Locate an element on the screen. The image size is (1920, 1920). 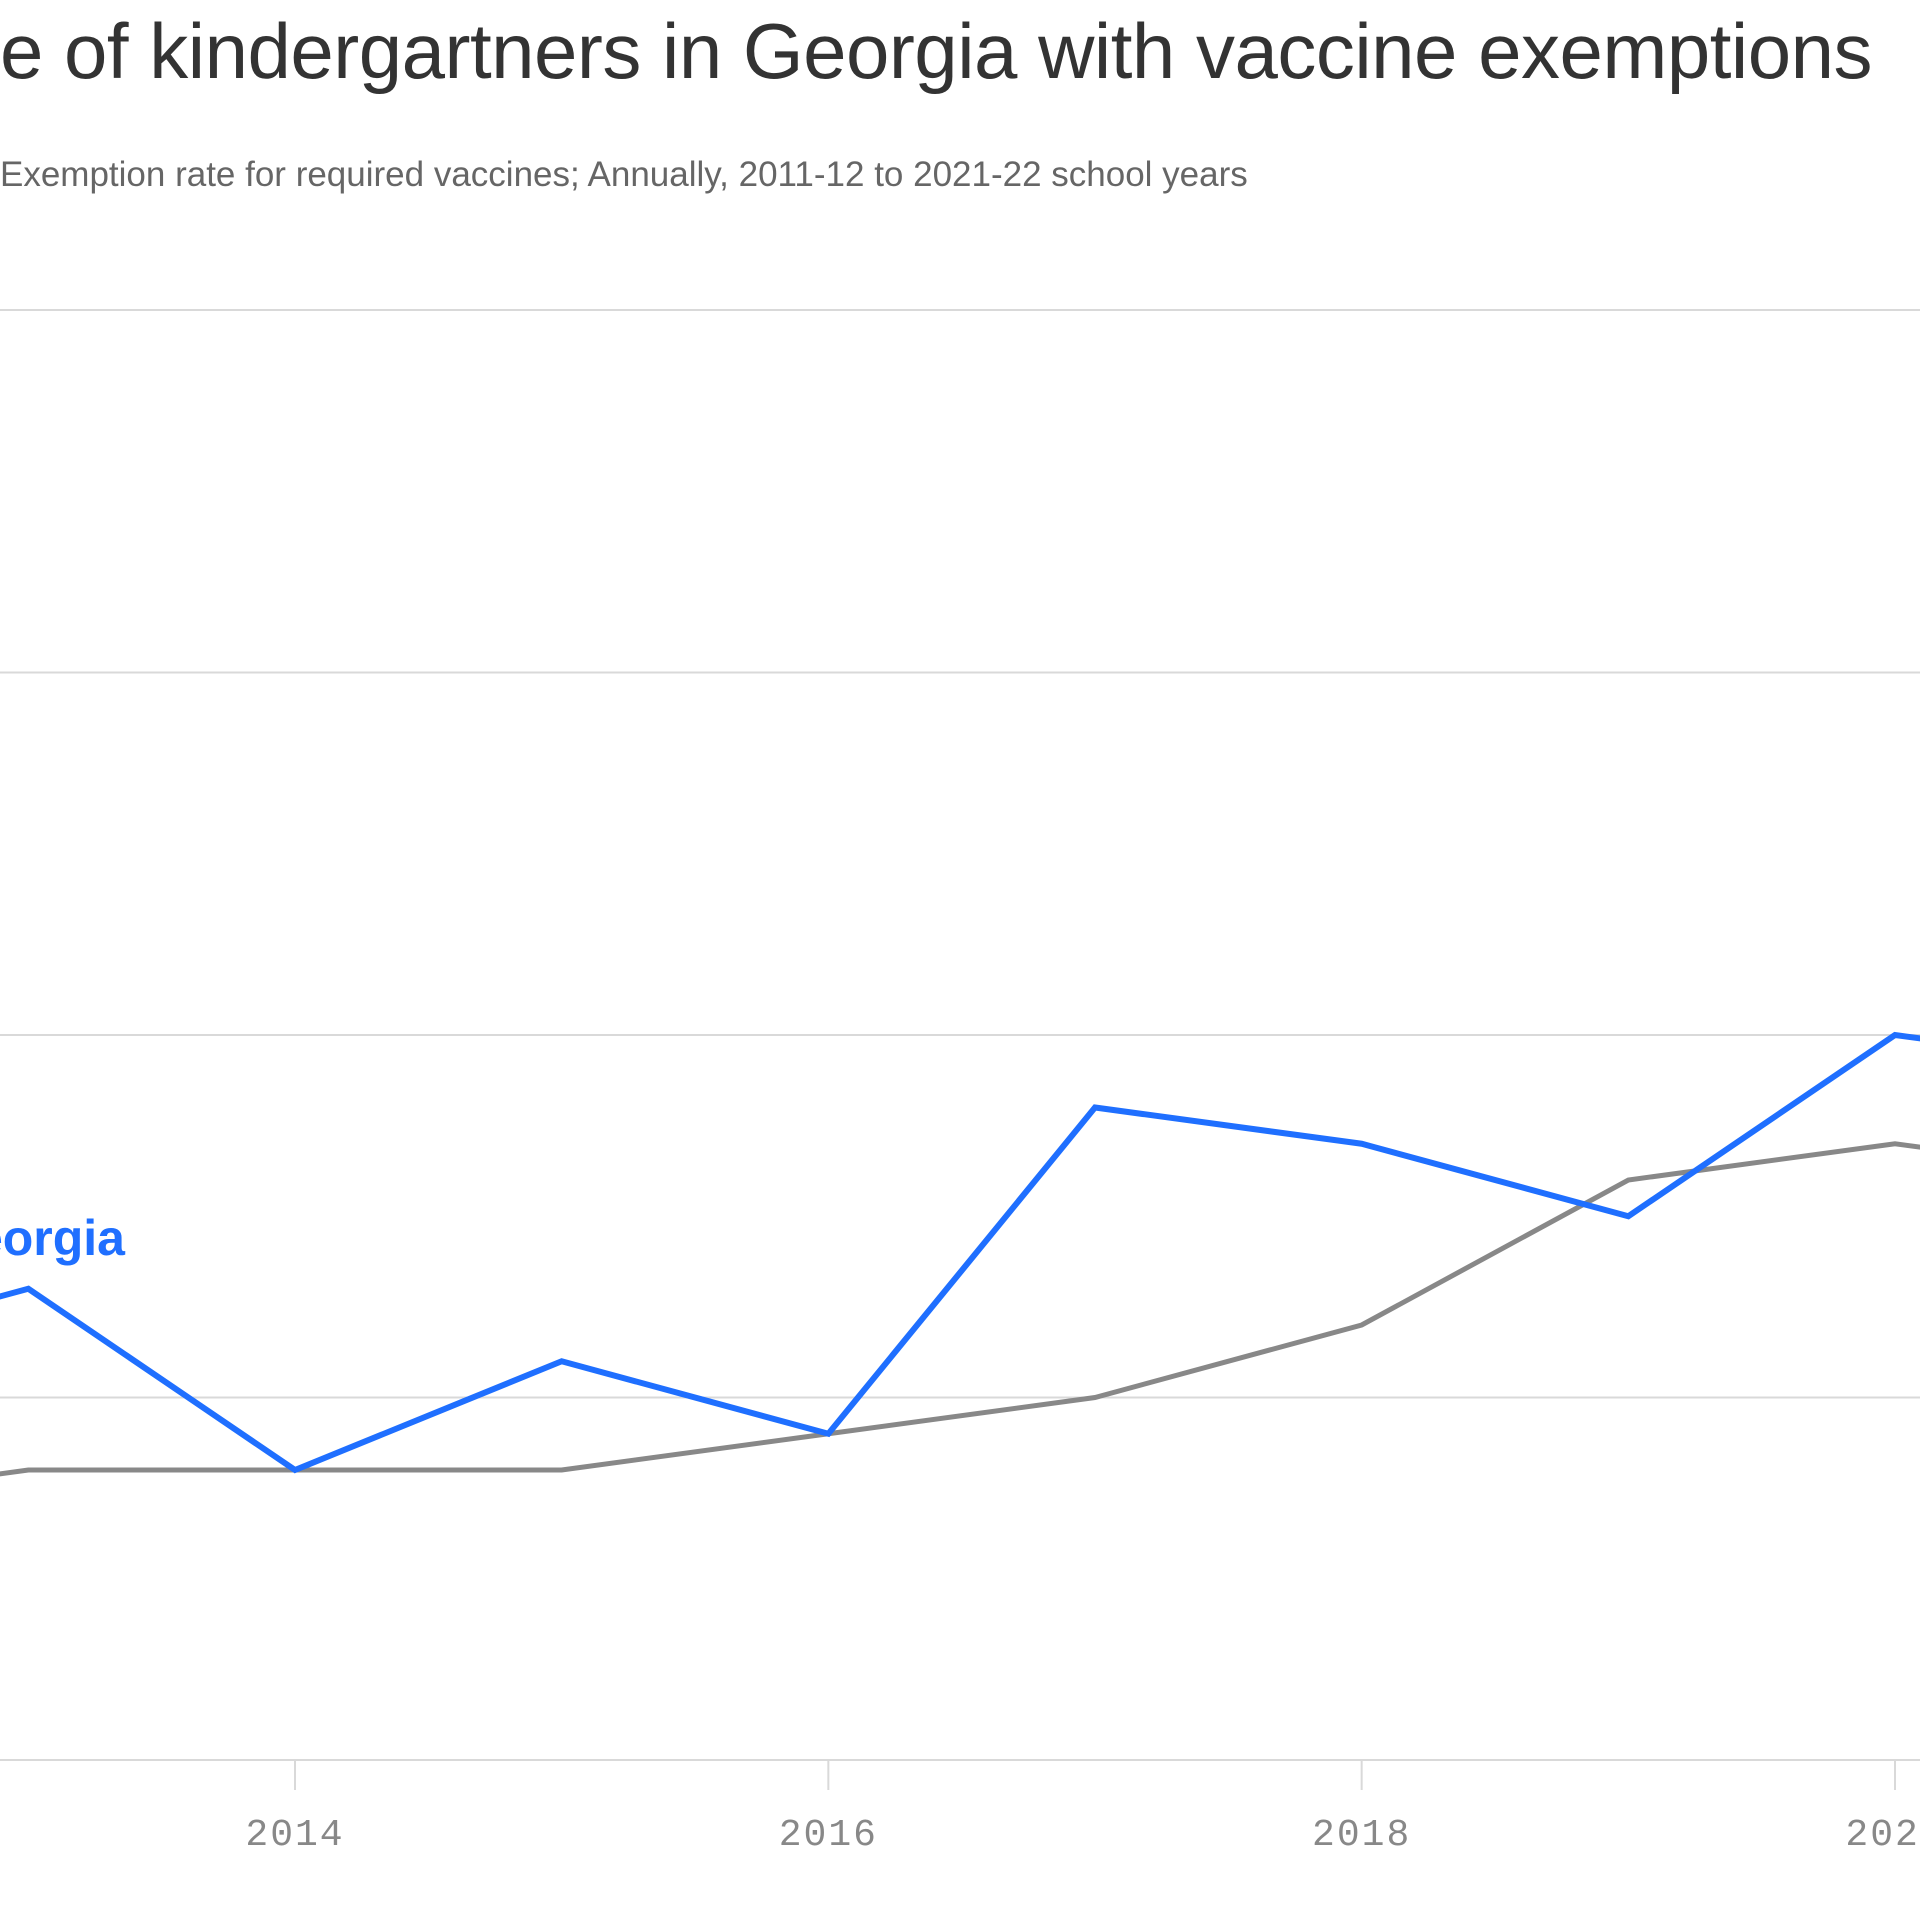
series-label-georgia: Georgia is located at coordinates (63, 1238).